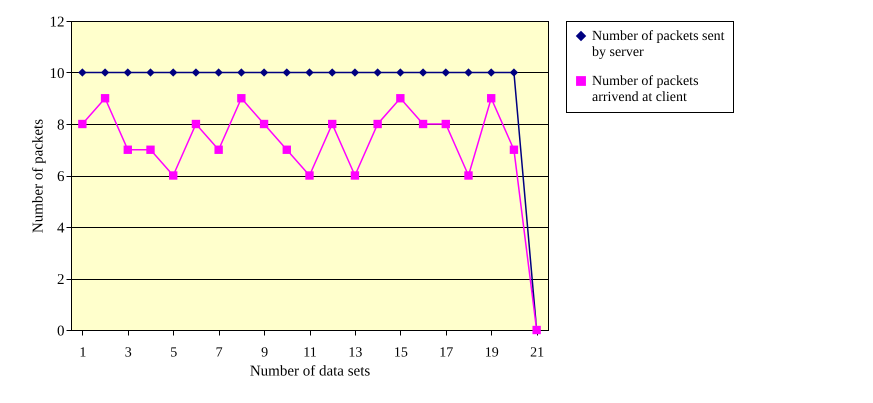  I want to click on x-tick-label: 19, so click(491, 353).